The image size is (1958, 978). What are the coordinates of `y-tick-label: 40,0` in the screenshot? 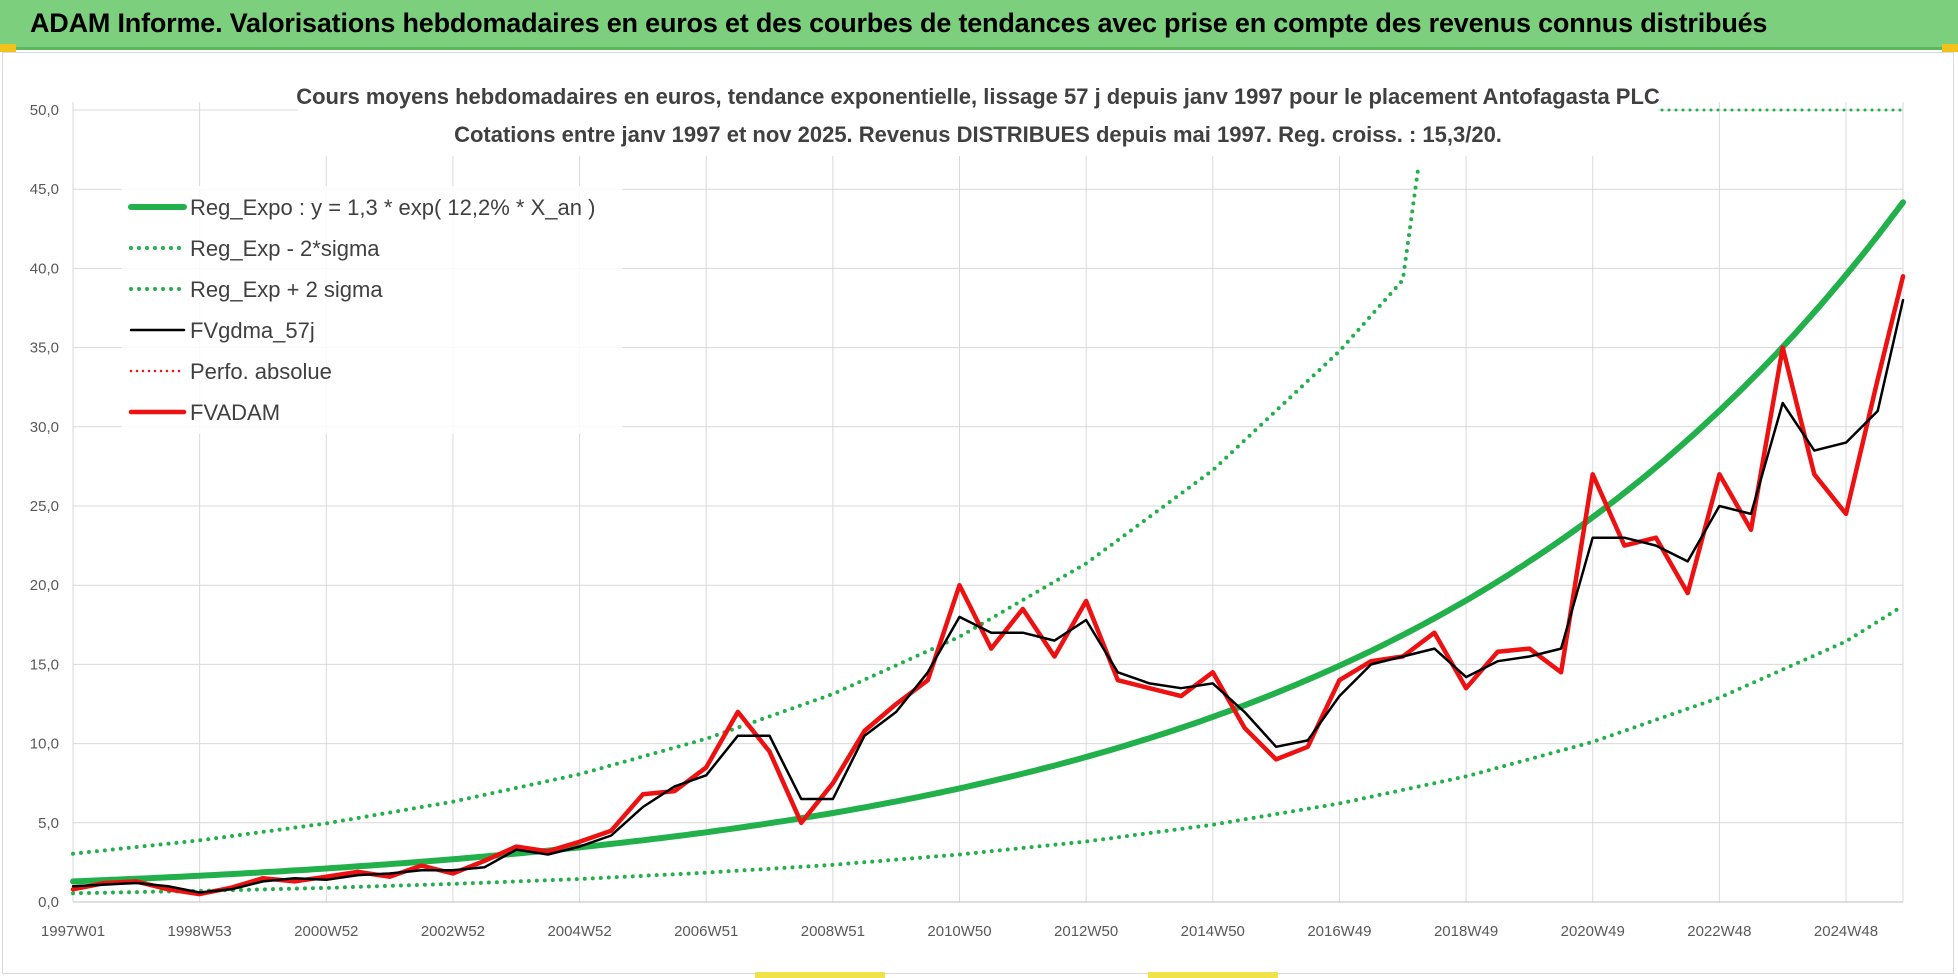 It's located at (44, 268).